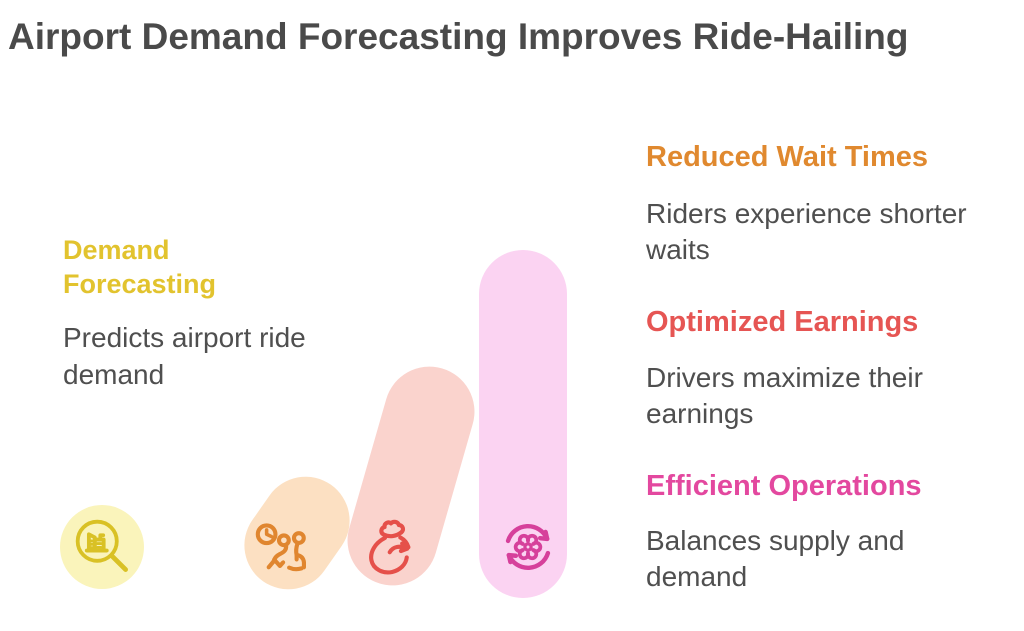  What do you see at coordinates (102, 546) in the screenshot?
I see `magnifier-chart-icon` at bounding box center [102, 546].